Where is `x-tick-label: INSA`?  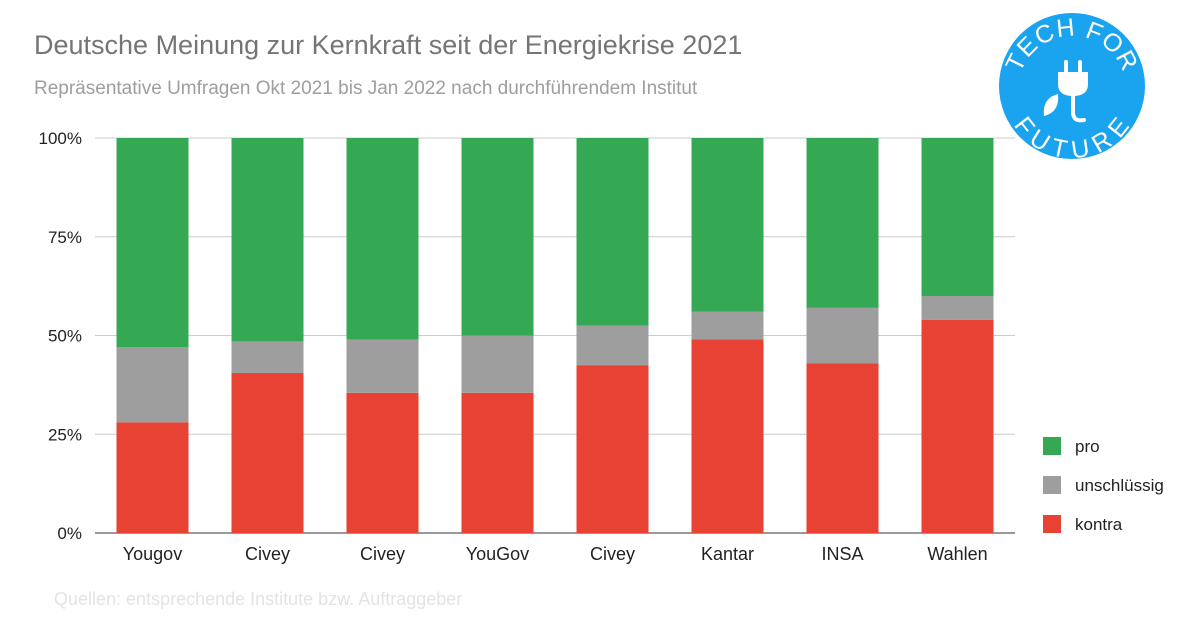
x-tick-label: INSA is located at coordinates (842, 554).